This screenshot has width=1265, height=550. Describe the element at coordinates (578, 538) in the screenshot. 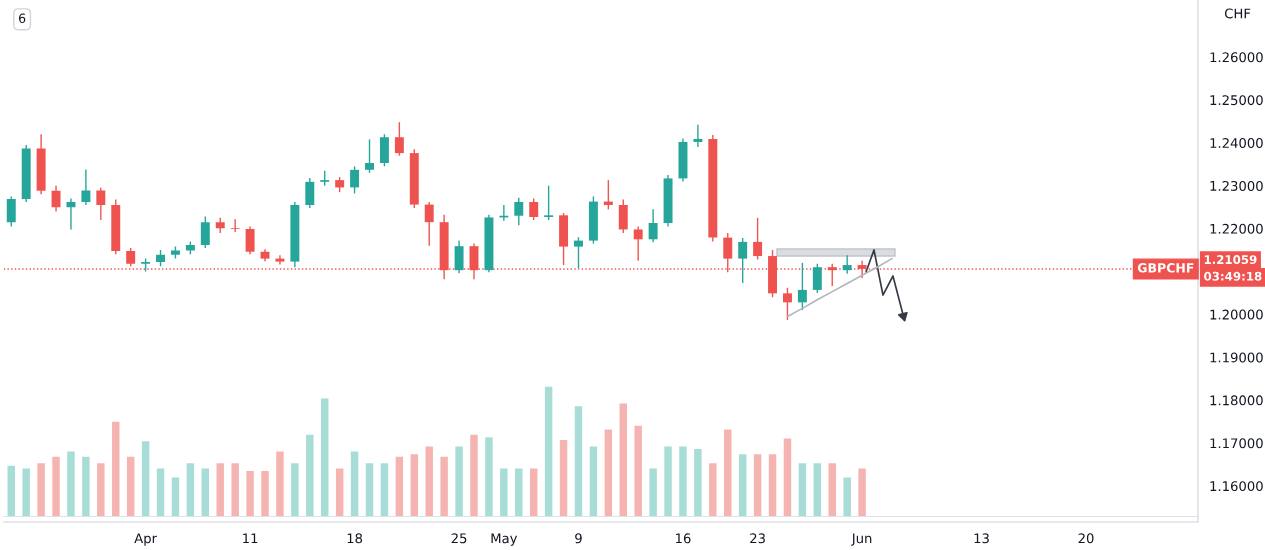

I see `x-tick-label: 9` at that location.